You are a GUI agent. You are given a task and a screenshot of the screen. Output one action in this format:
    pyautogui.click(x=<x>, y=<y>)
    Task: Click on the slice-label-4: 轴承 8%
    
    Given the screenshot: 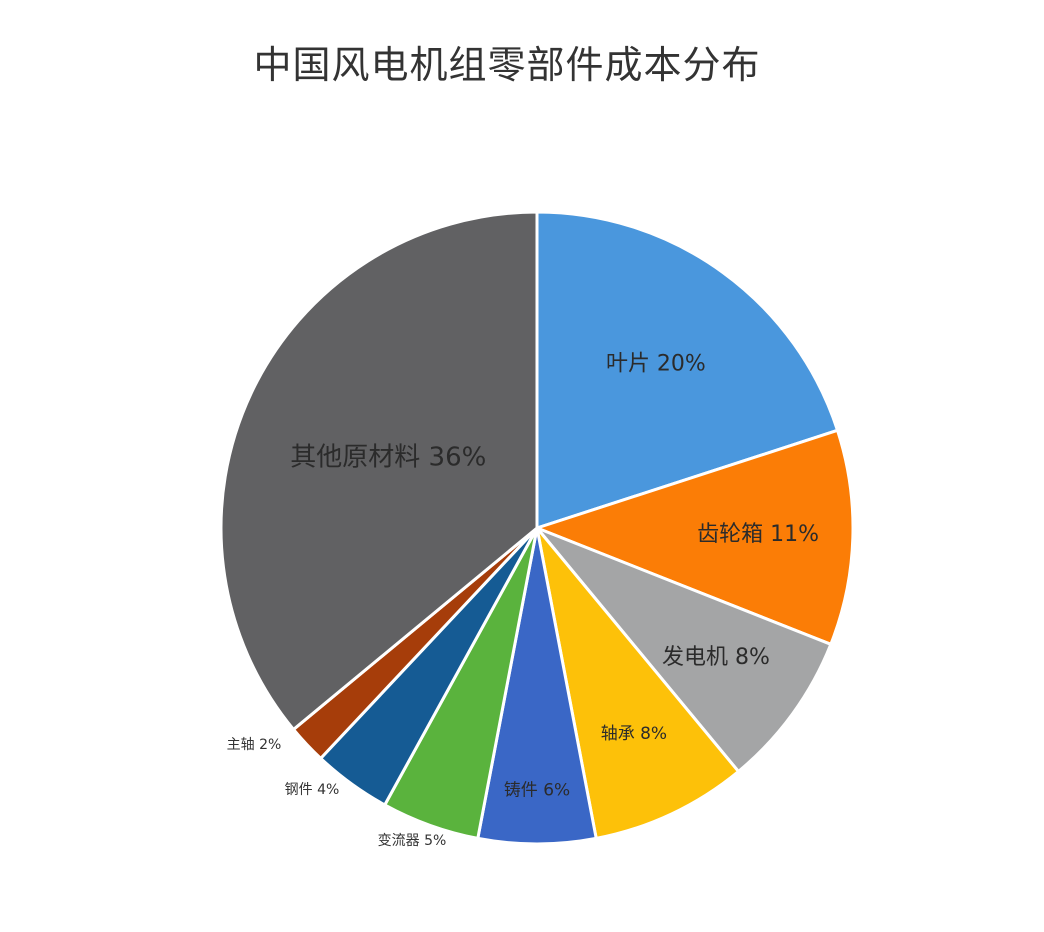 What is the action you would take?
    pyautogui.click(x=634, y=734)
    